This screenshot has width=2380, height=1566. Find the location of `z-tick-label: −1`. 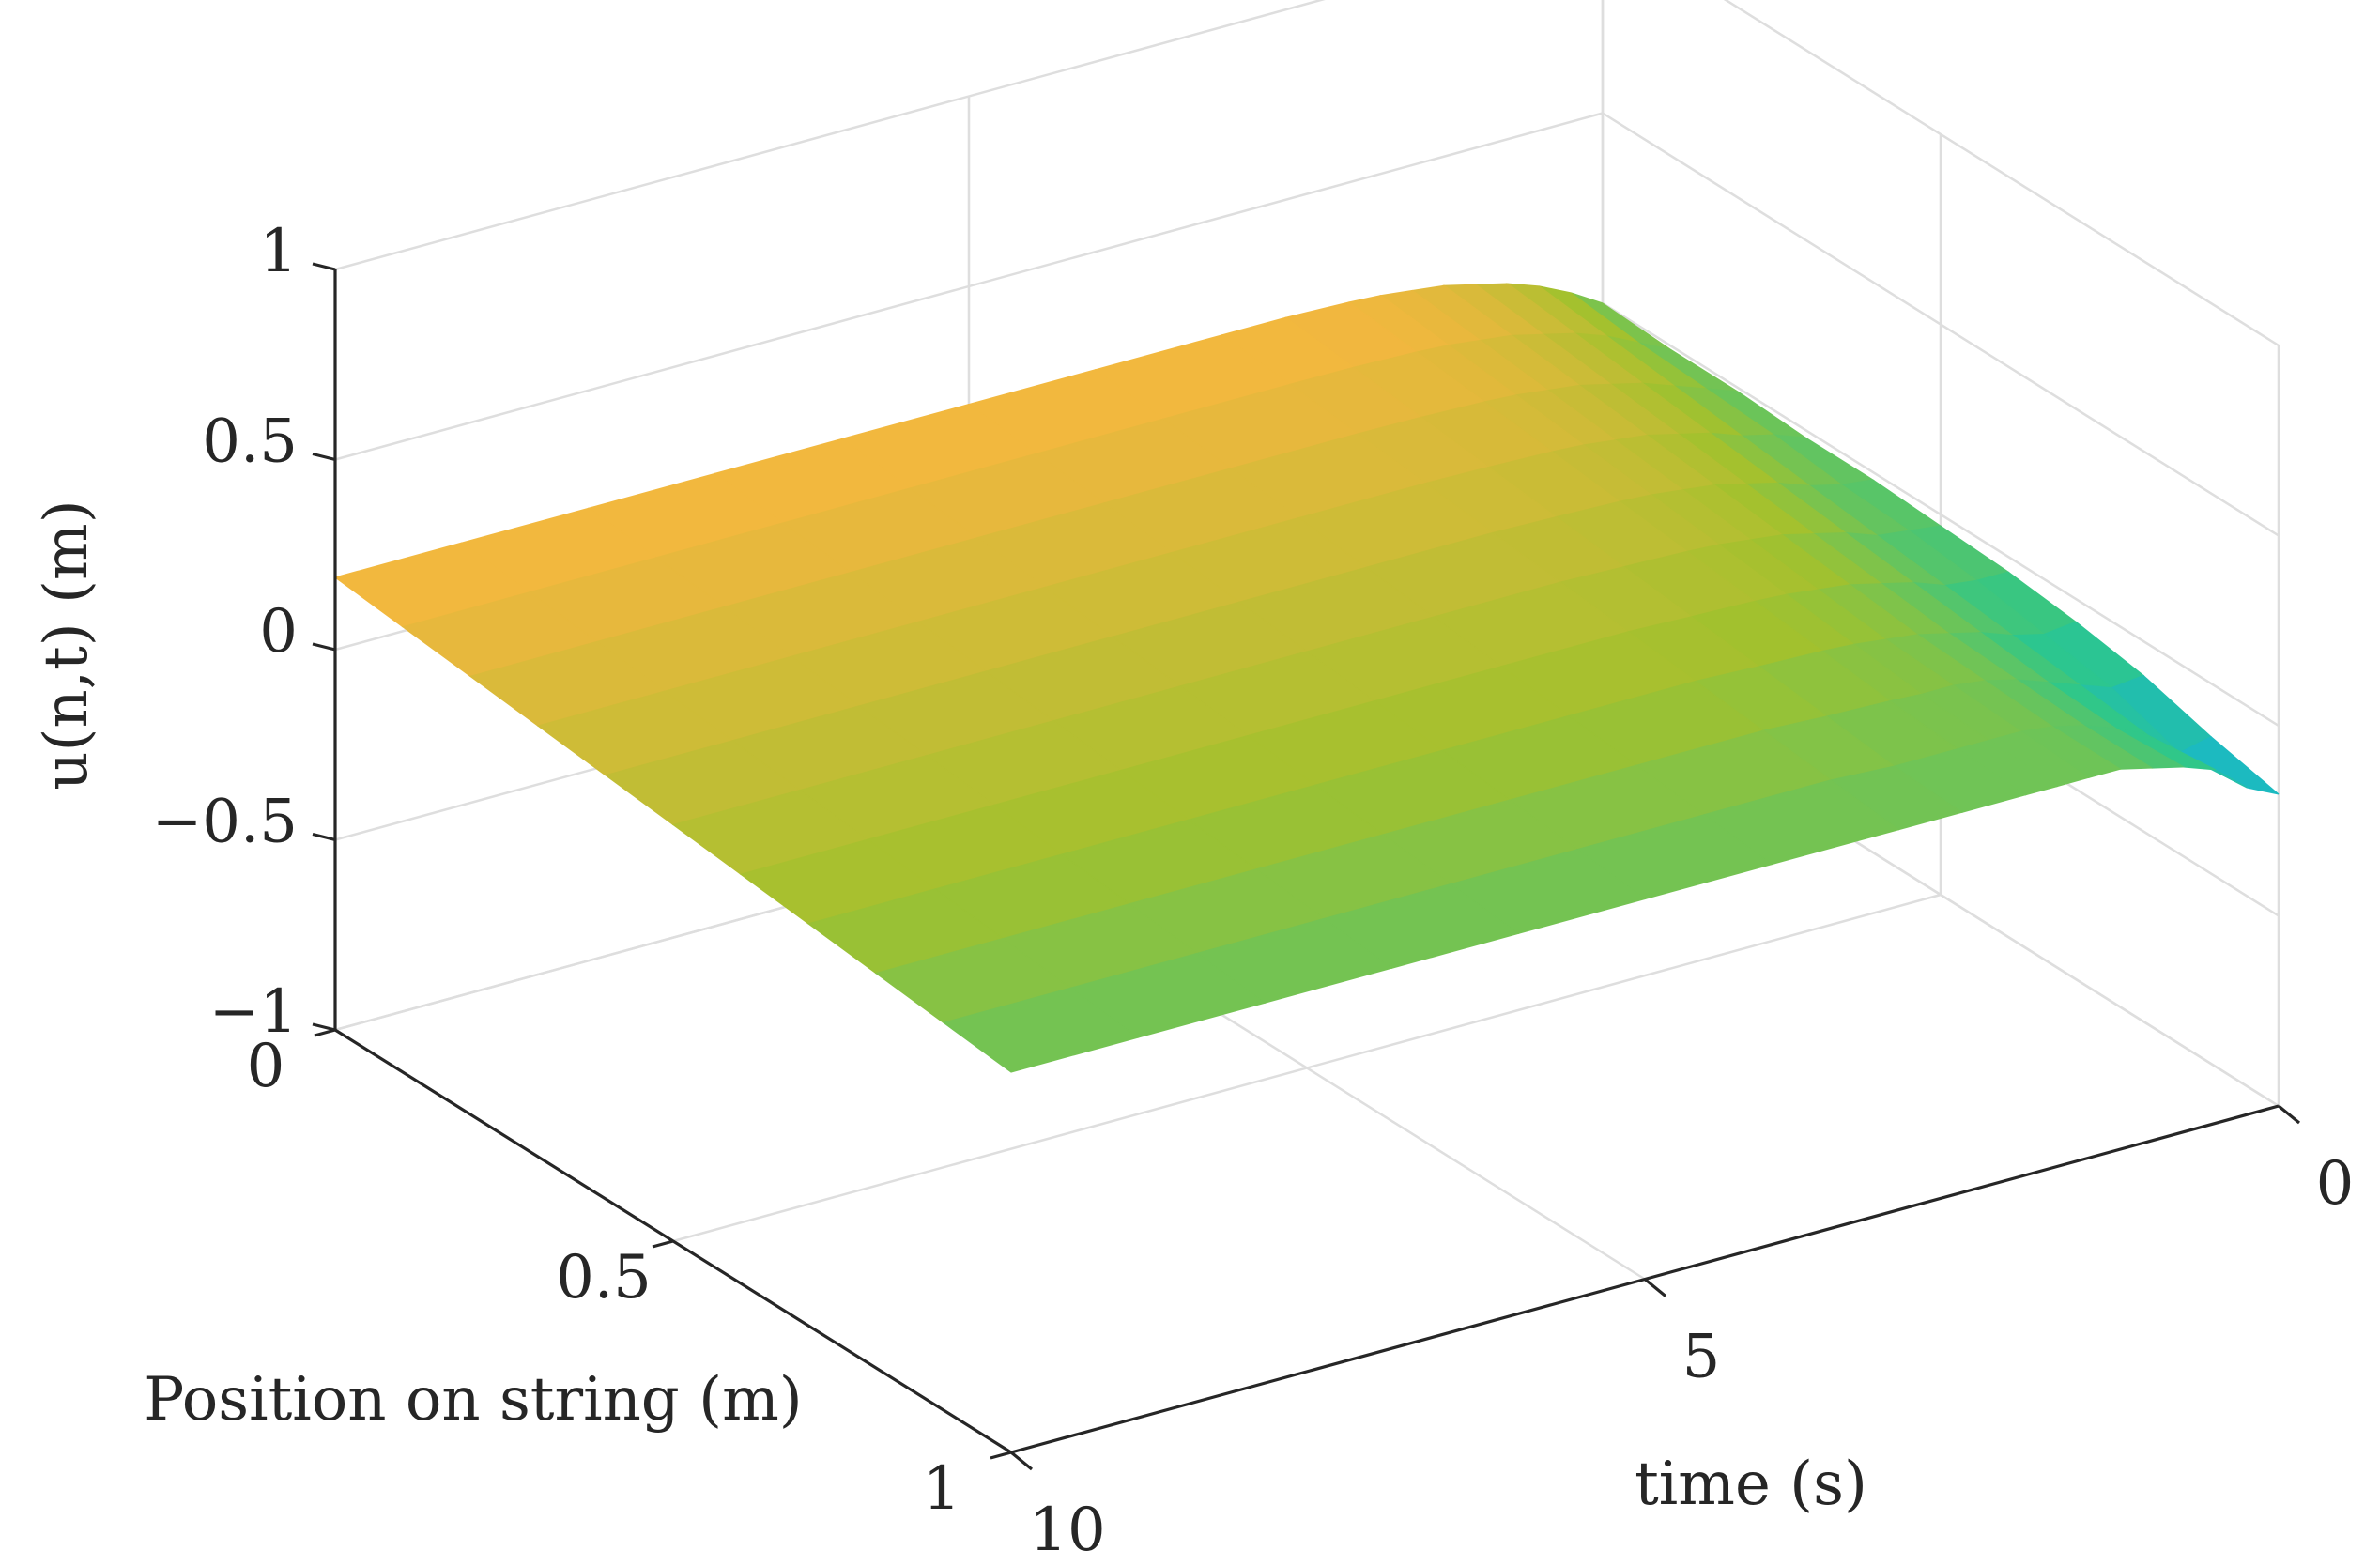

z-tick-label: −1 is located at coordinates (253, 1012).